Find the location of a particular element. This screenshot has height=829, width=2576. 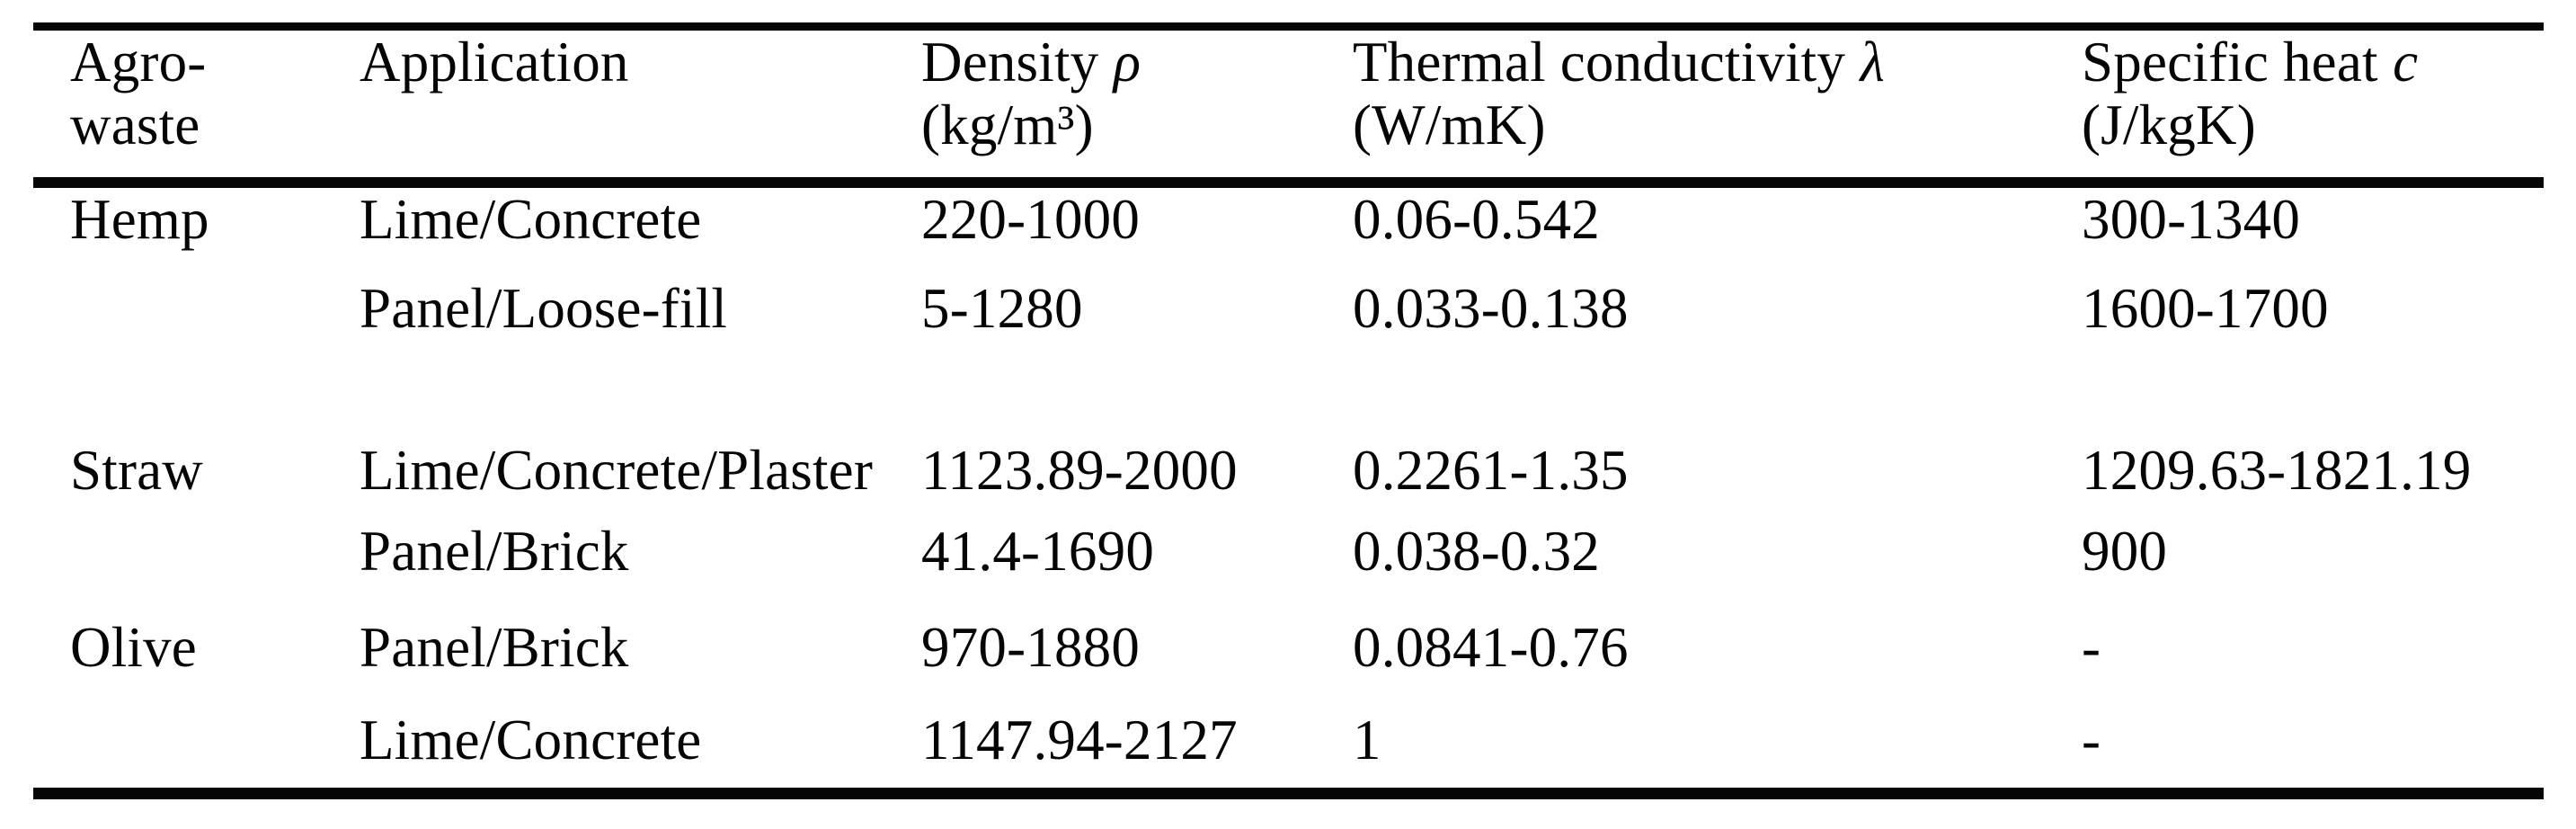

spacer-cell is located at coordinates (1288, 405).